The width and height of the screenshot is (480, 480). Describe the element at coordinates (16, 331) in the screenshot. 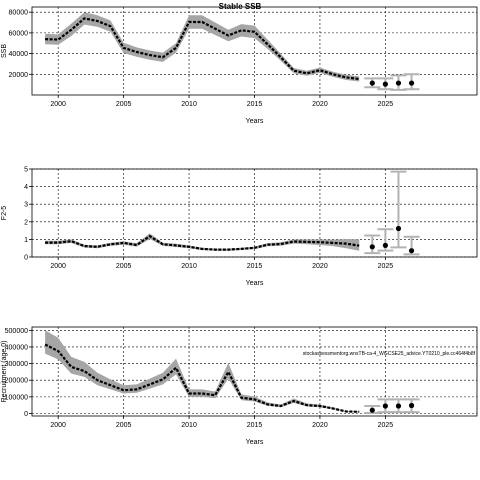

I see `y-tick-label: 500000` at that location.